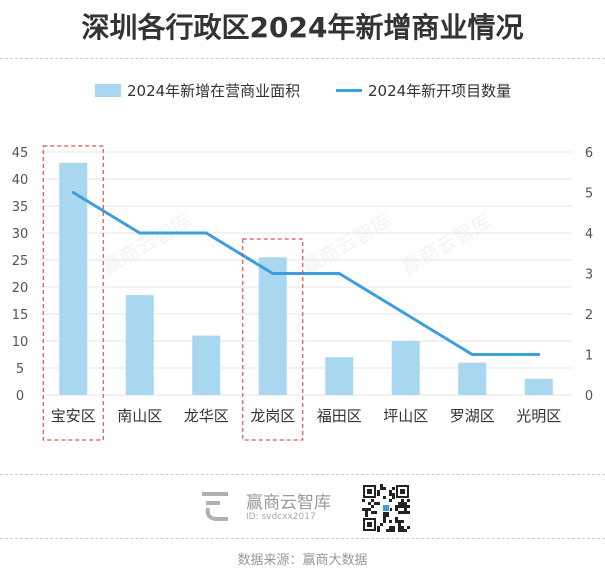  What do you see at coordinates (20, 396) in the screenshot?
I see `y-left-tick-label: 0` at bounding box center [20, 396].